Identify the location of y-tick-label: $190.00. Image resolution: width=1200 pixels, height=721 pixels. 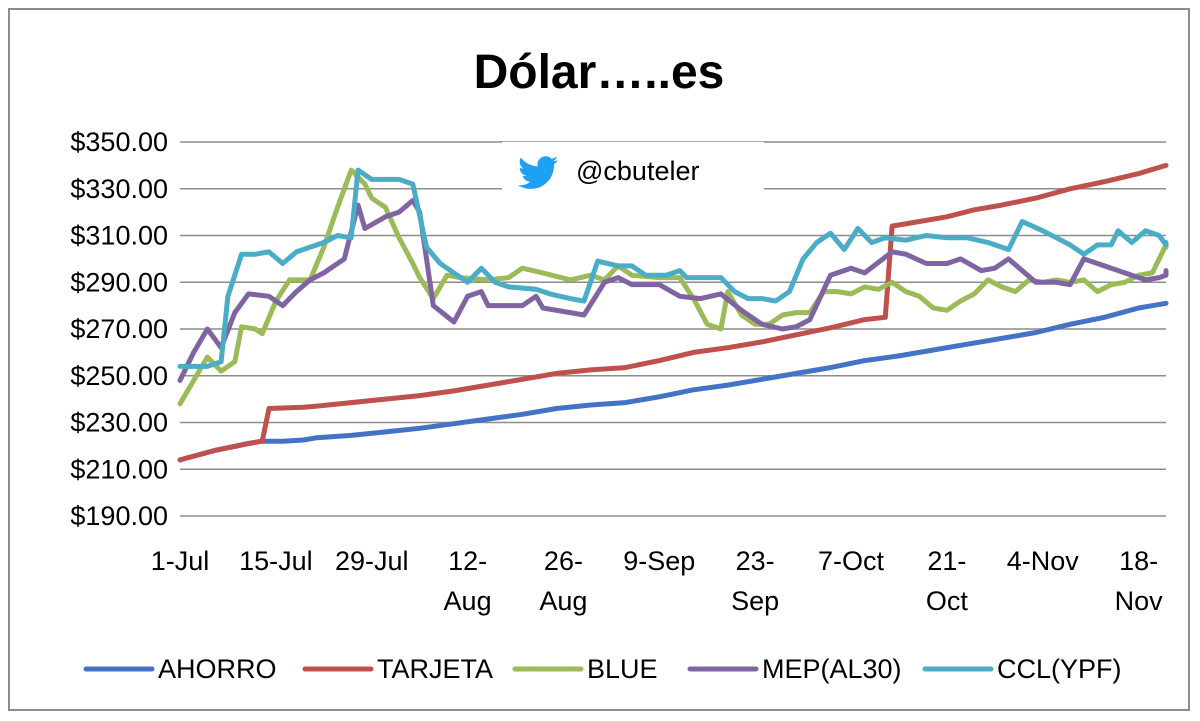
(119, 516).